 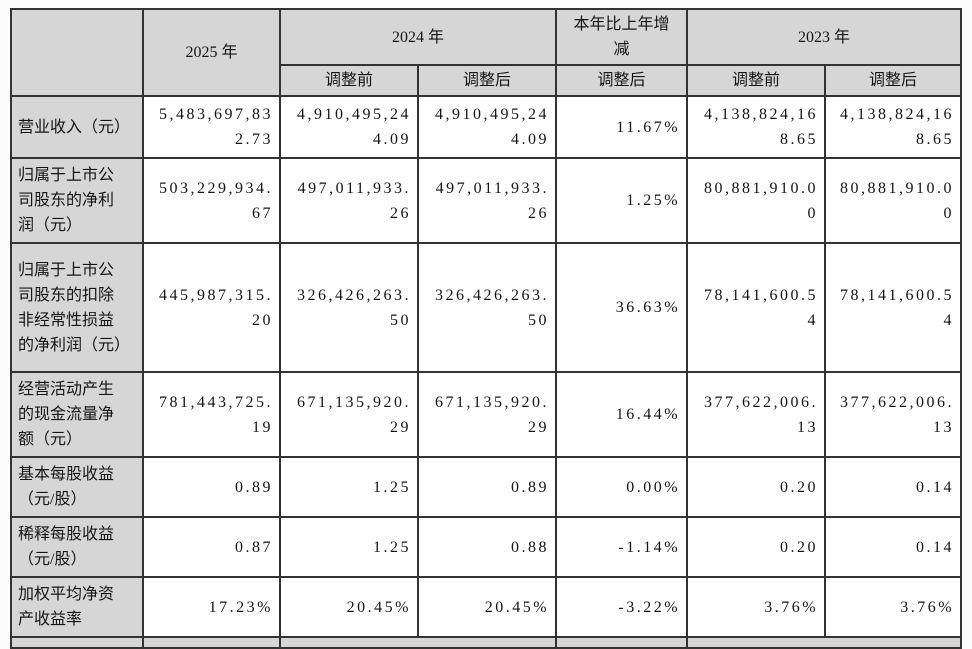 What do you see at coordinates (419, 38) in the screenshot?
I see `header-2024: 2024 年` at bounding box center [419, 38].